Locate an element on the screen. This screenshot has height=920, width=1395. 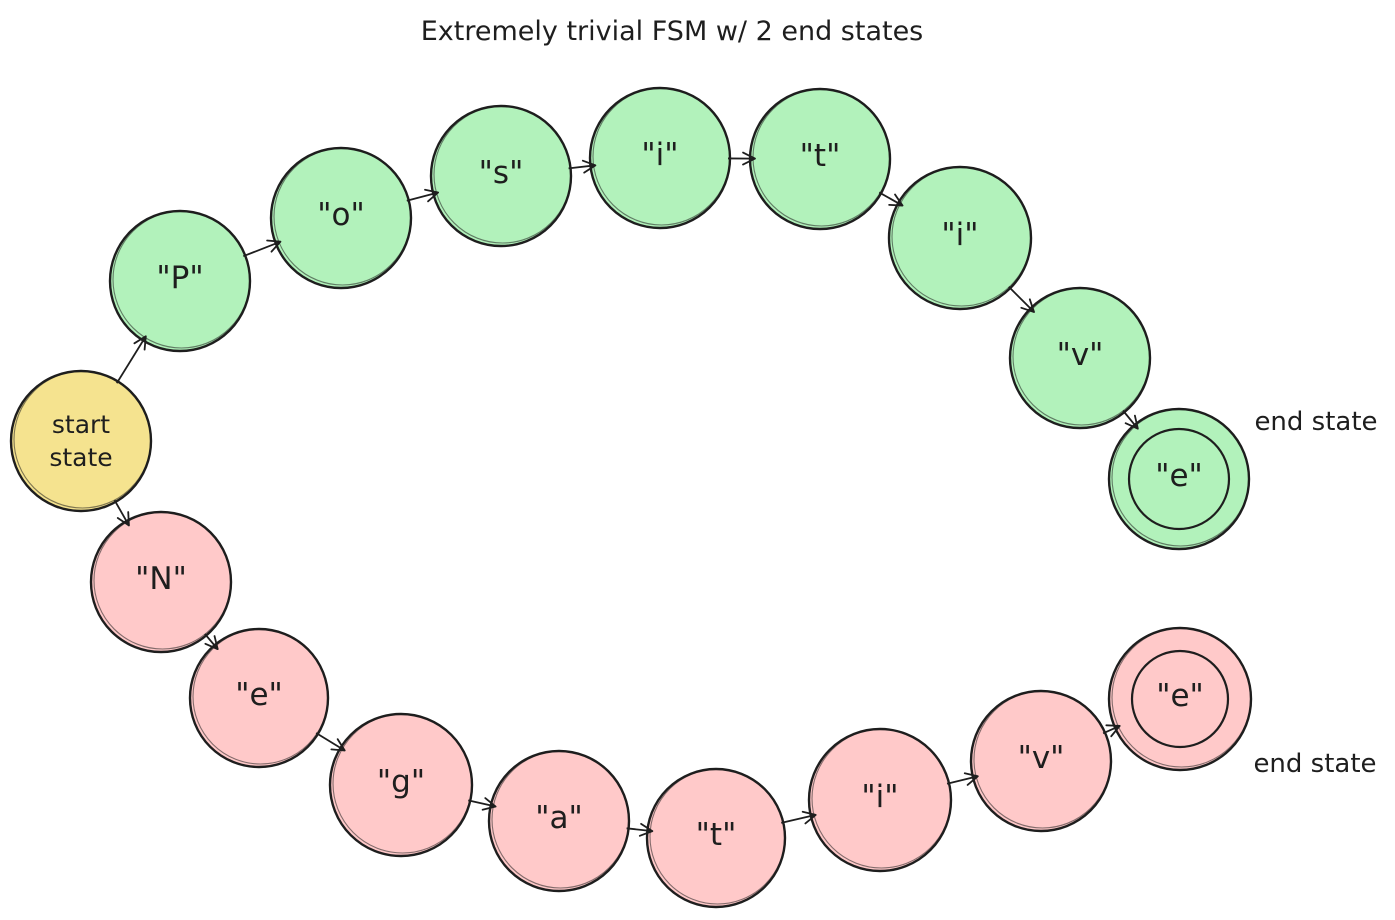
state-node: "e" is located at coordinates (259, 698).